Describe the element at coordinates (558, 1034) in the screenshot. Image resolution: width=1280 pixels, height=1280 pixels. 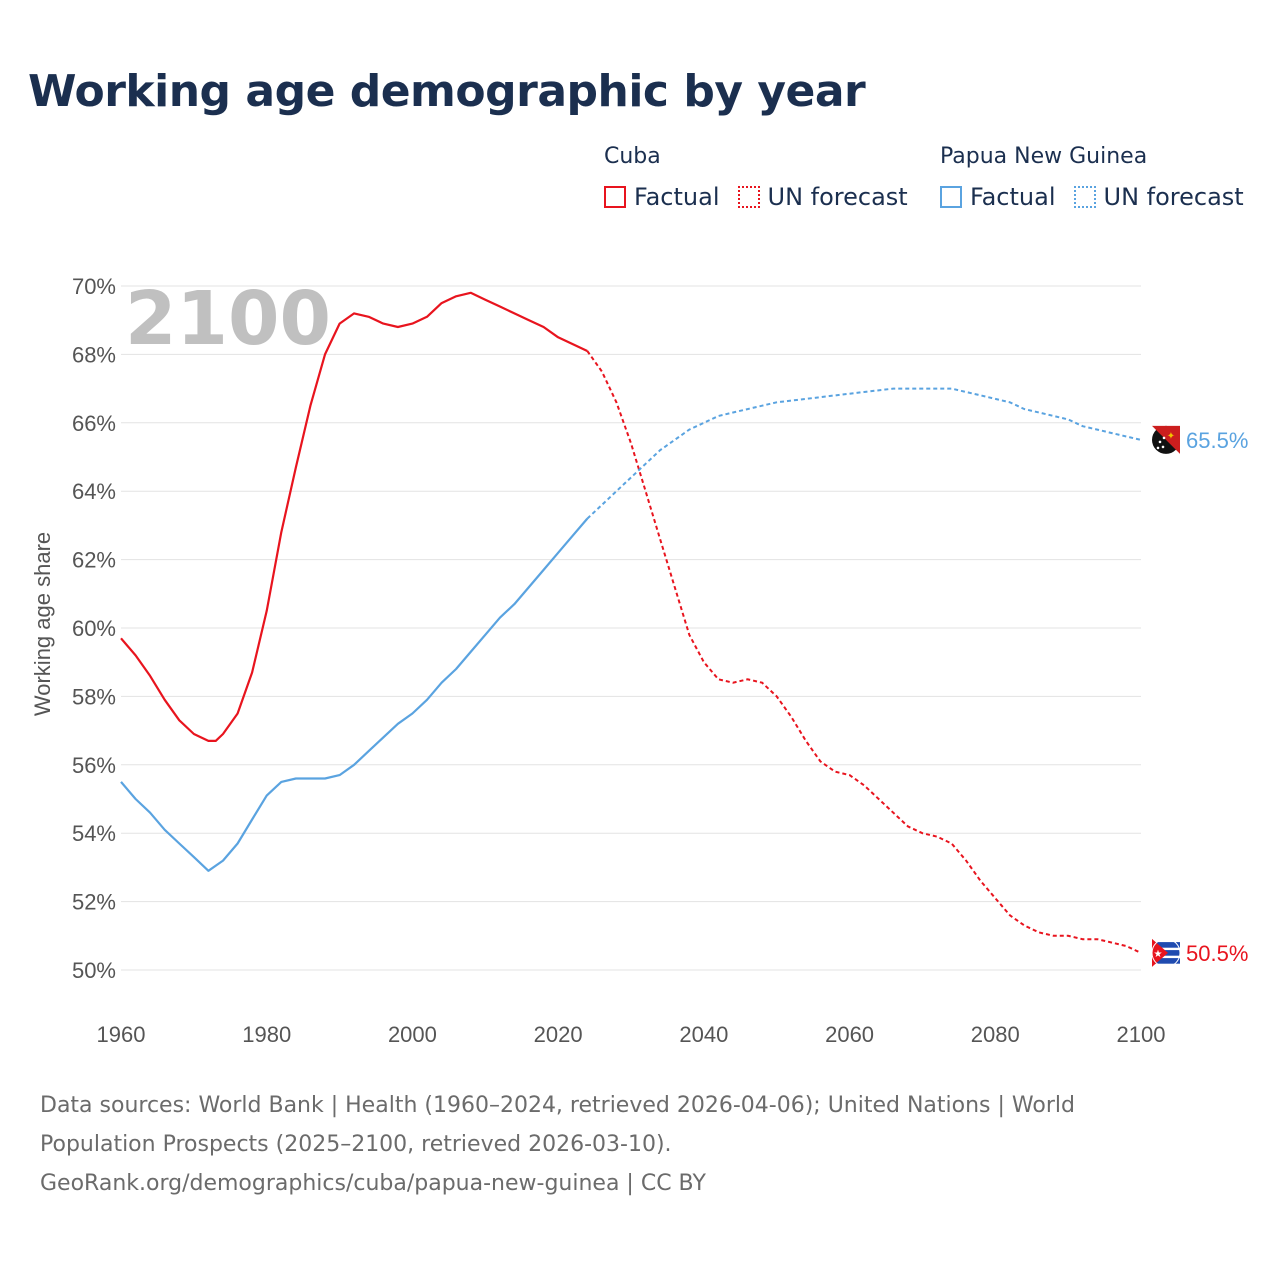
I see `x-tick-label: 2020` at that location.